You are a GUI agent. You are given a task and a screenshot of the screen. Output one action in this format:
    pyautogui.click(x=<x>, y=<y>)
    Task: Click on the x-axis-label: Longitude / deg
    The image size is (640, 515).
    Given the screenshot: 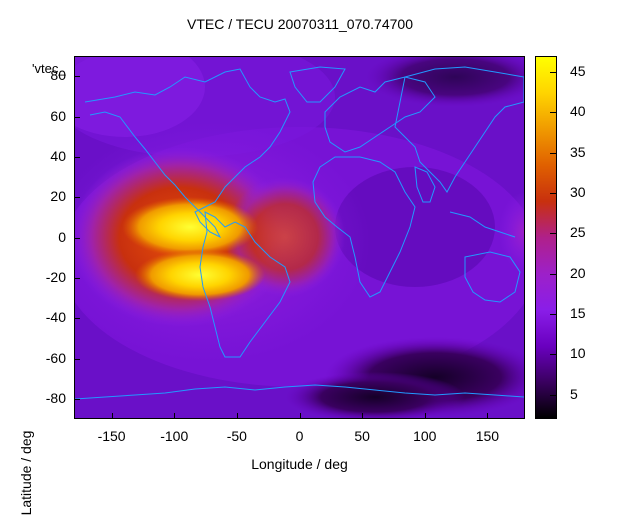 What is the action you would take?
    pyautogui.click(x=299, y=464)
    